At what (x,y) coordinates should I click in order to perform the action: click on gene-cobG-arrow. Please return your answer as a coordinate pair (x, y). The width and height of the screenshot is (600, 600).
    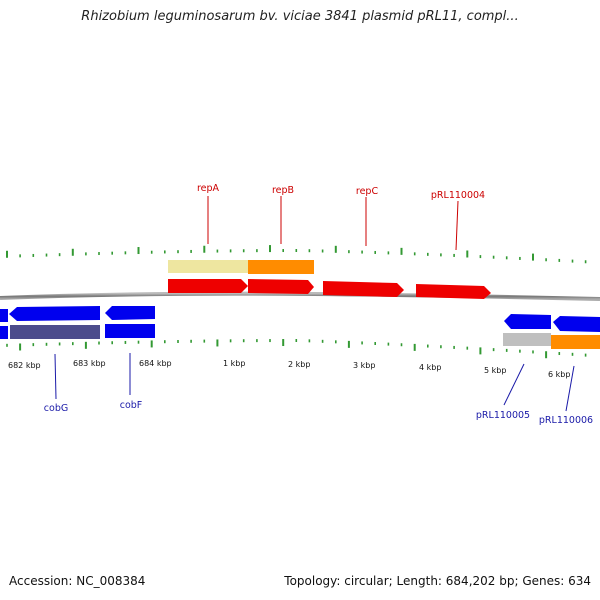
    Looking at the image, I should click on (54, 313).